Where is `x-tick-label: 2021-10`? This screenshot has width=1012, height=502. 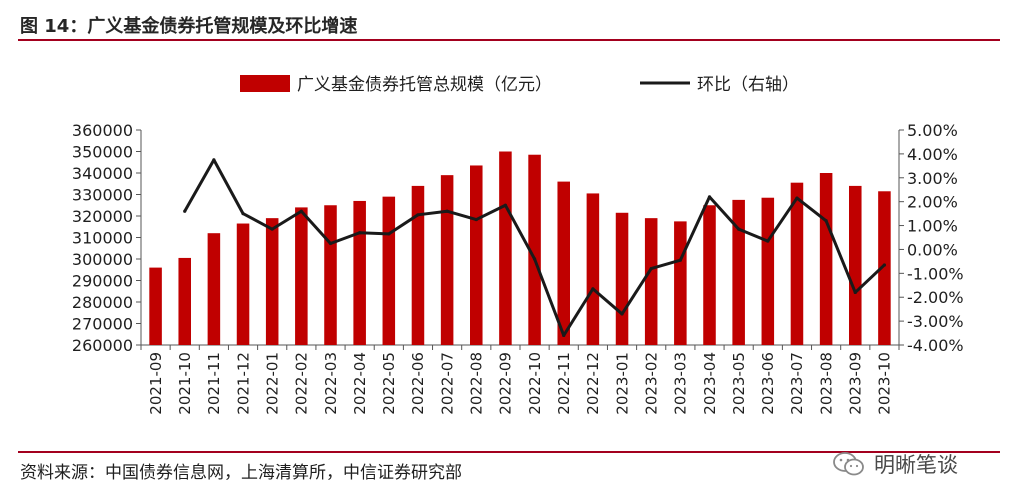 x-tick-label: 2021-10 is located at coordinates (185, 383).